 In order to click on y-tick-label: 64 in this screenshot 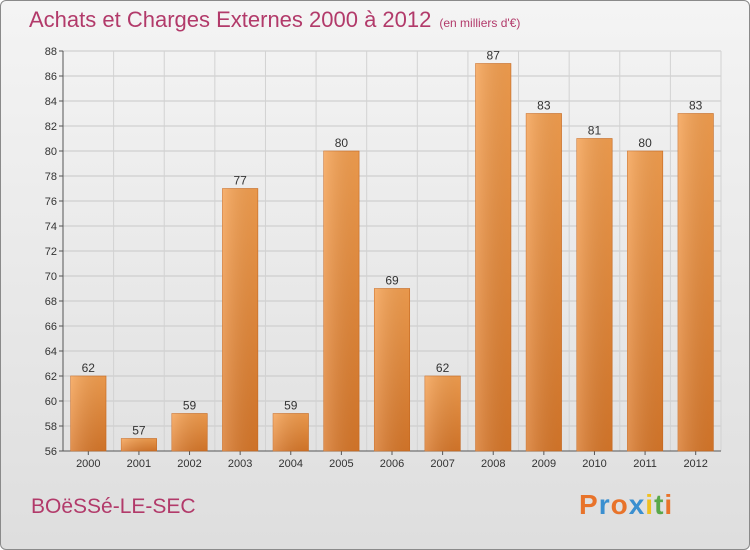, I will do `click(51, 352)`.